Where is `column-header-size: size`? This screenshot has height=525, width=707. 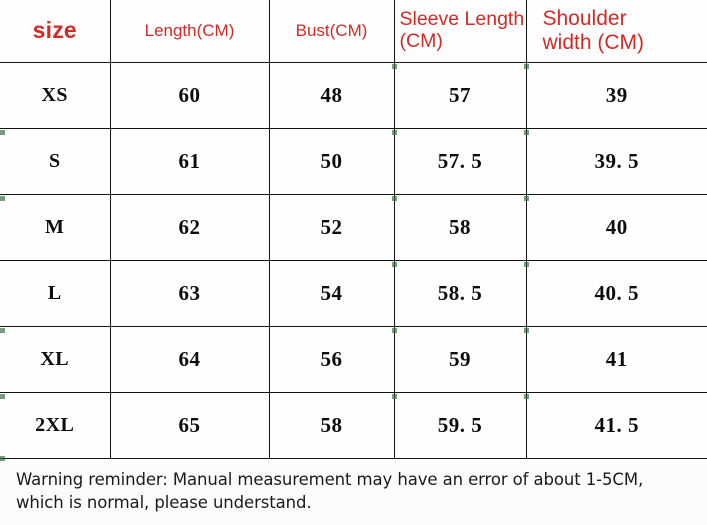
column-header-size: size is located at coordinates (55, 31).